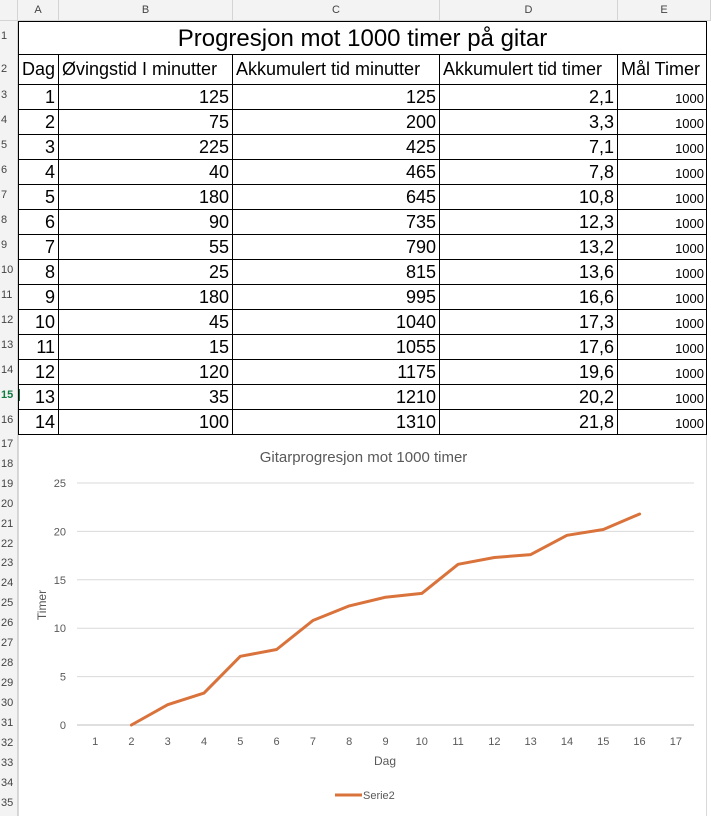 The image size is (711, 816). What do you see at coordinates (336, 222) in the screenshot?
I see `data-cell-c: 735` at bounding box center [336, 222].